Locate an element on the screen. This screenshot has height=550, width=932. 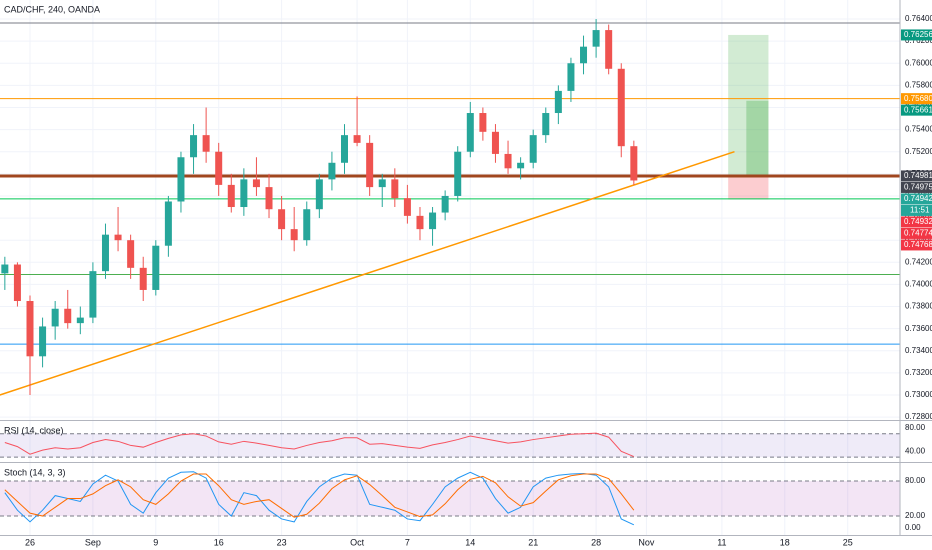
pane-title: Stoch (14, 3, 3) is located at coordinates (35, 472).